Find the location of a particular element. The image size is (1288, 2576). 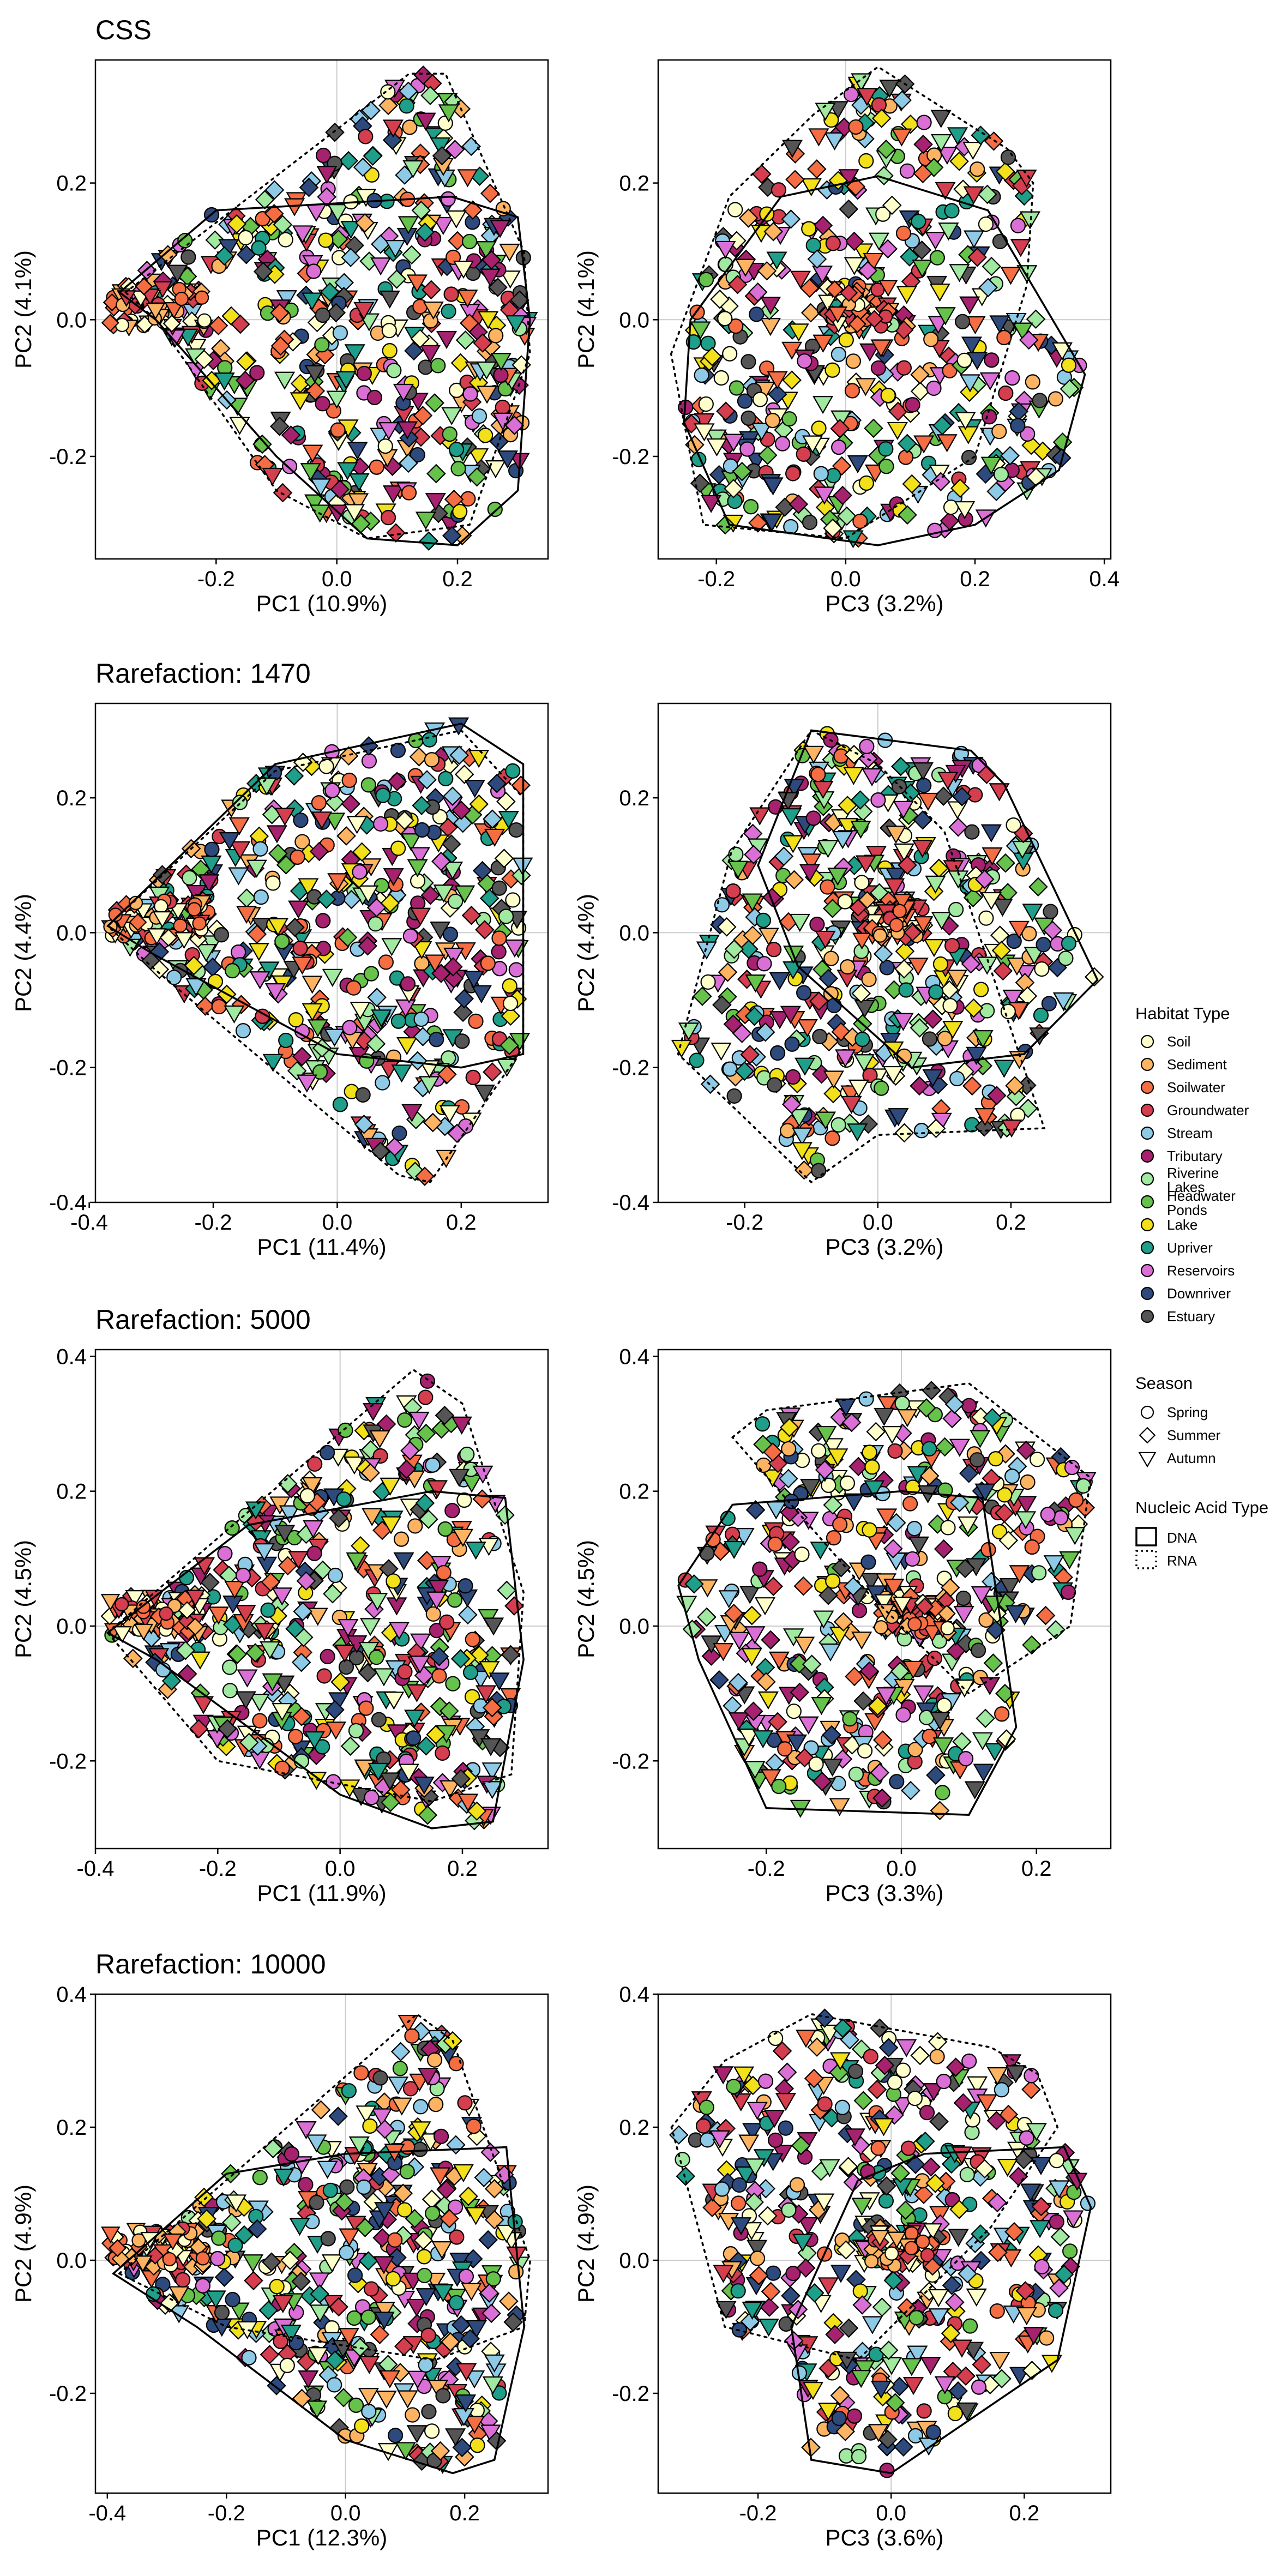

rna-hull is located at coordinates (852, 302).